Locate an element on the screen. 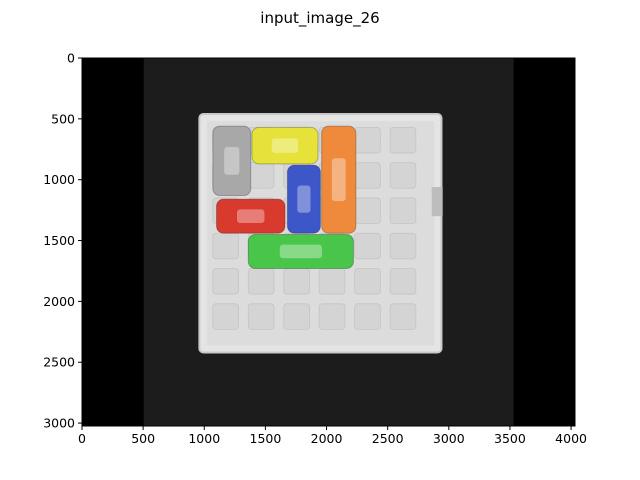 The height and width of the screenshot is (480, 640). x-tick-label: 3500 is located at coordinates (510, 438).